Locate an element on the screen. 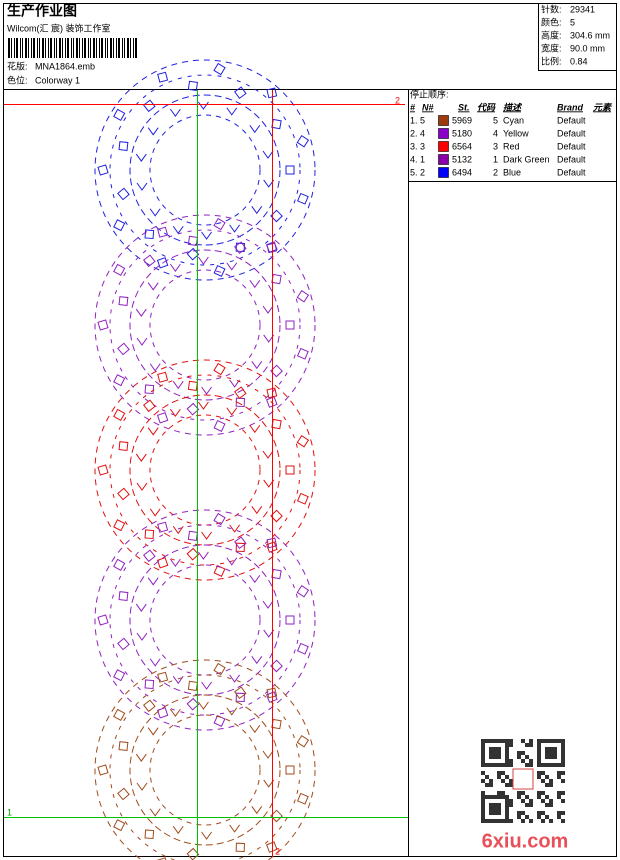 This screenshot has height=860, width=620. info-value: 5 is located at coordinates (572, 22).